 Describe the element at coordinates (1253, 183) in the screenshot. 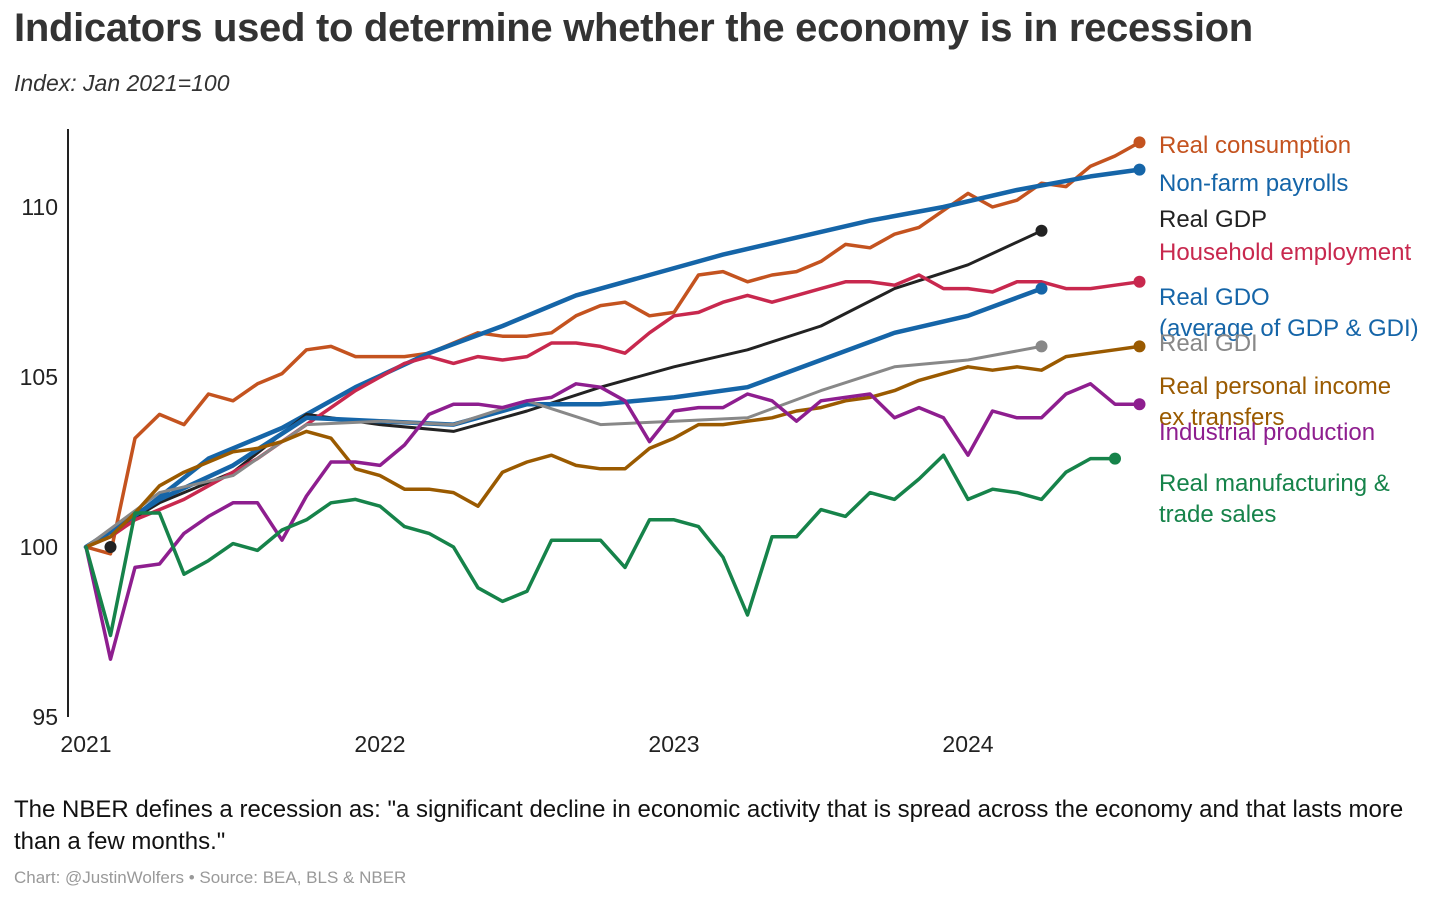

I see `series-label: Non-farm payrolls` at that location.